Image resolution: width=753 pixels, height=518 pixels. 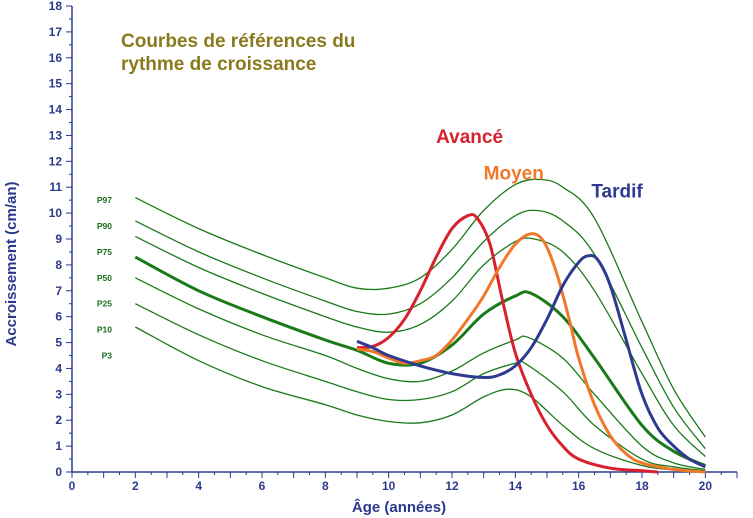 What do you see at coordinates (107, 356) in the screenshot?
I see `percentile-label-p3: P3` at bounding box center [107, 356].